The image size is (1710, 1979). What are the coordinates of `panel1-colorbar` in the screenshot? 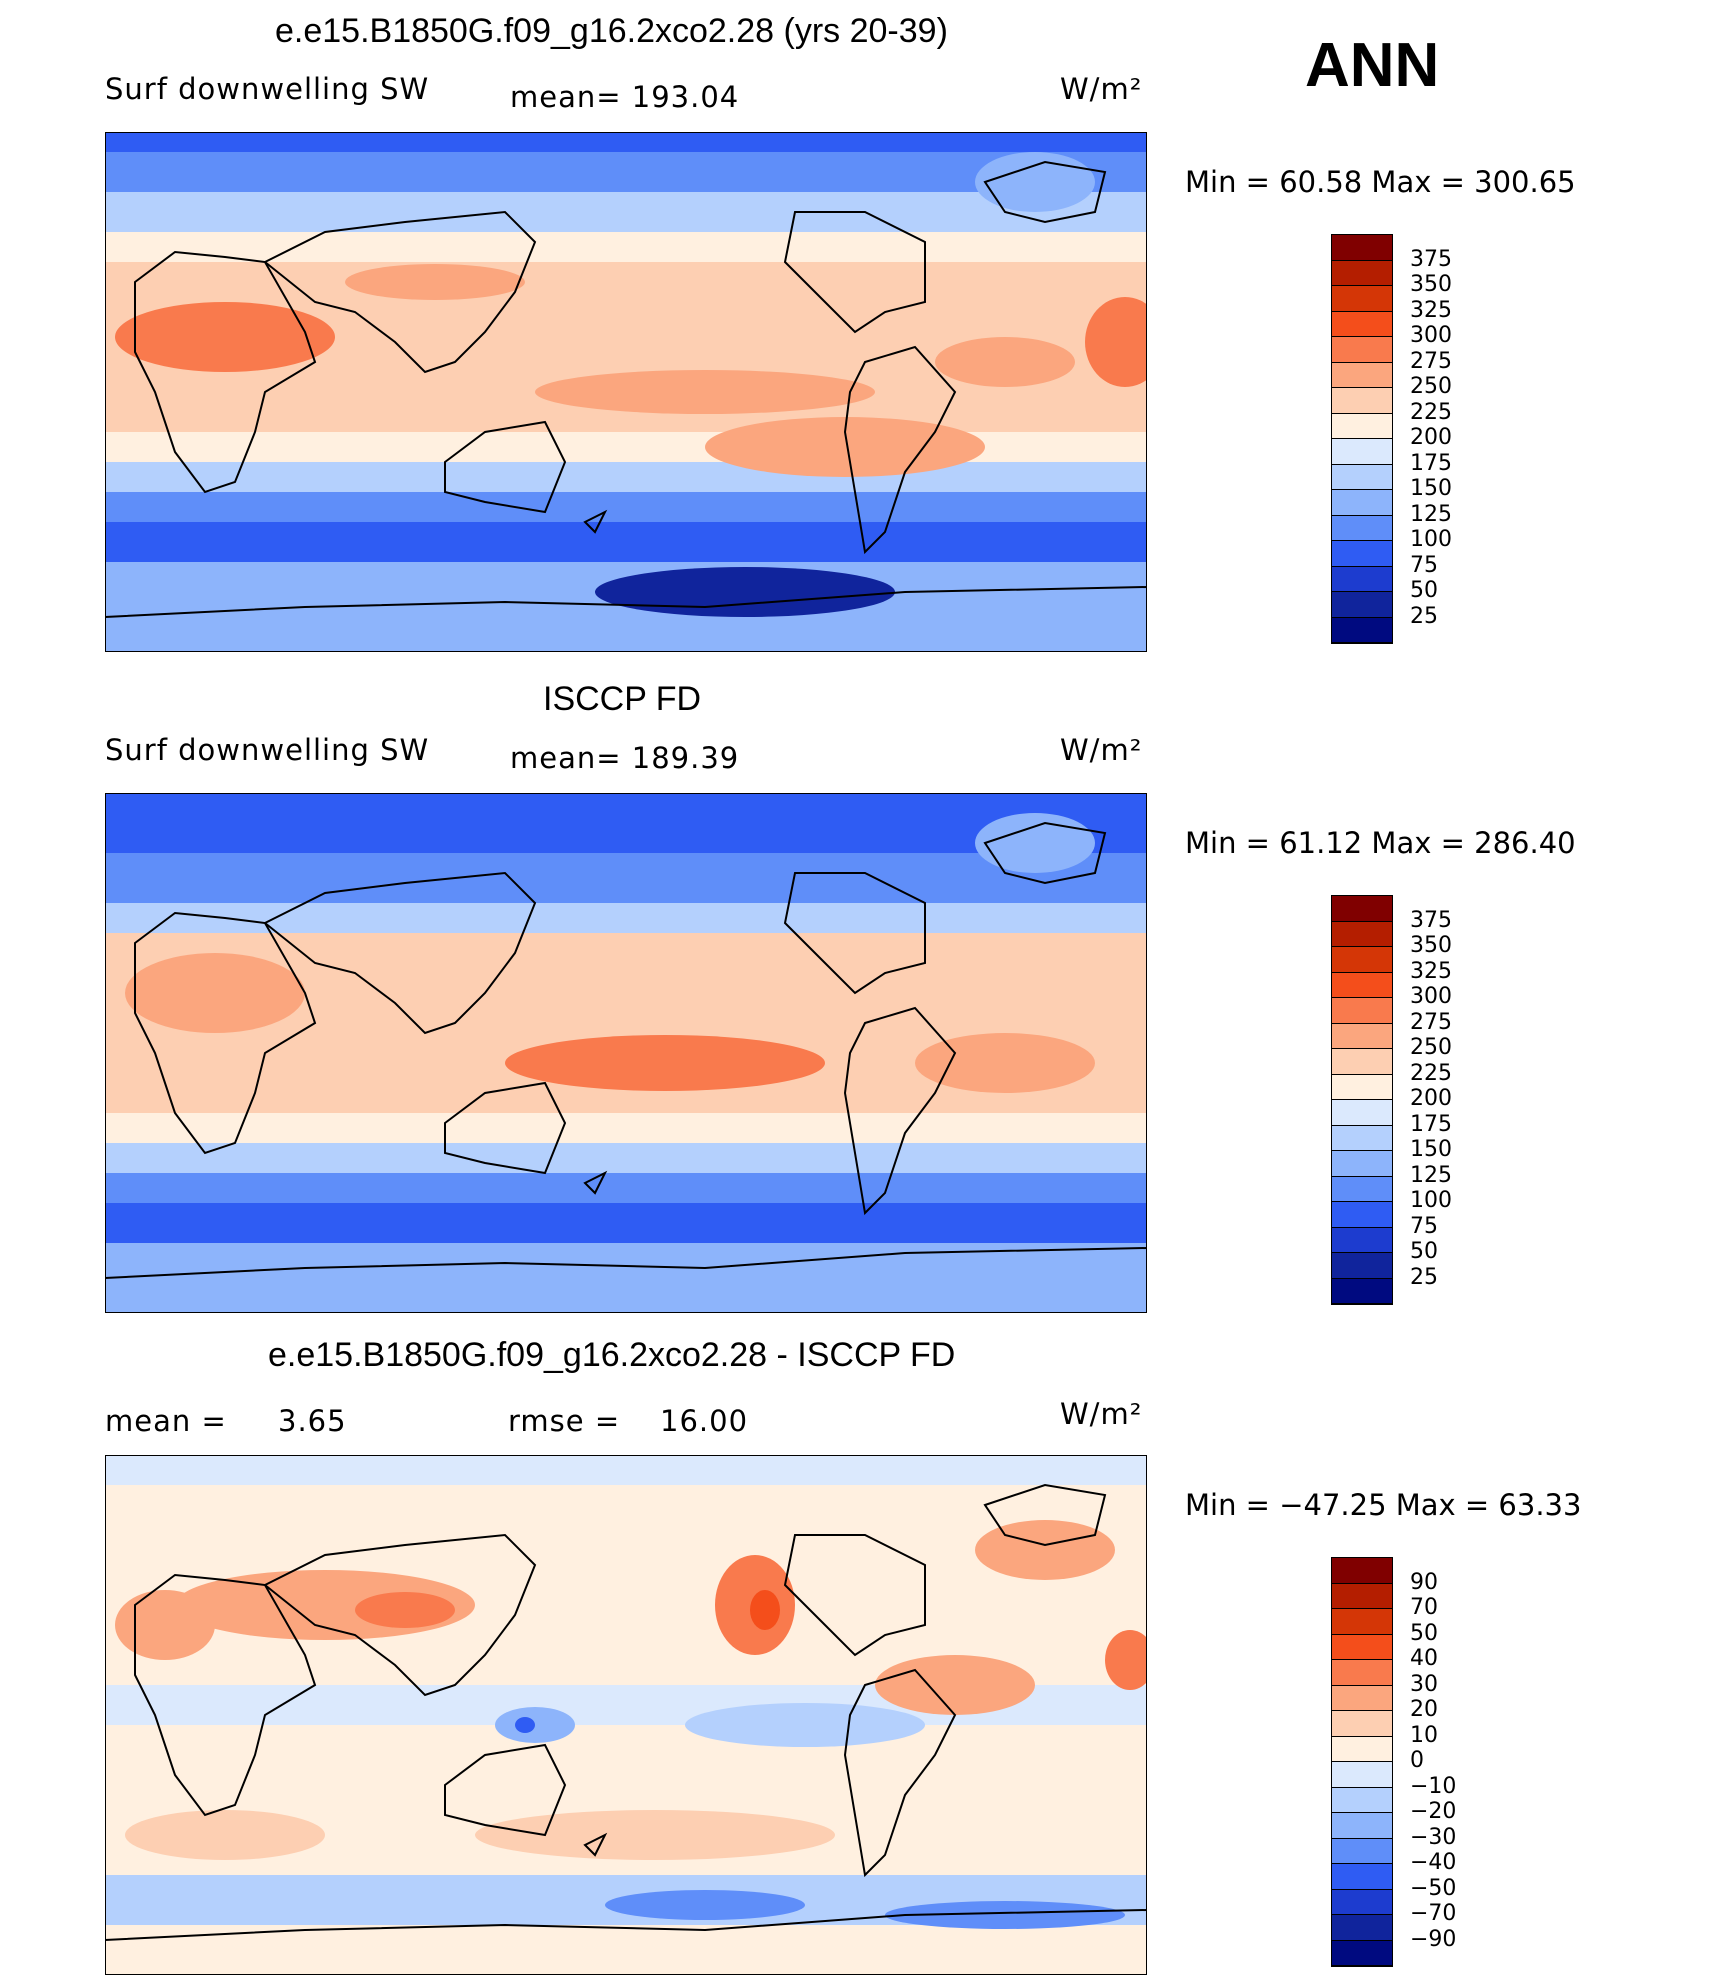 It's located at (1362, 439).